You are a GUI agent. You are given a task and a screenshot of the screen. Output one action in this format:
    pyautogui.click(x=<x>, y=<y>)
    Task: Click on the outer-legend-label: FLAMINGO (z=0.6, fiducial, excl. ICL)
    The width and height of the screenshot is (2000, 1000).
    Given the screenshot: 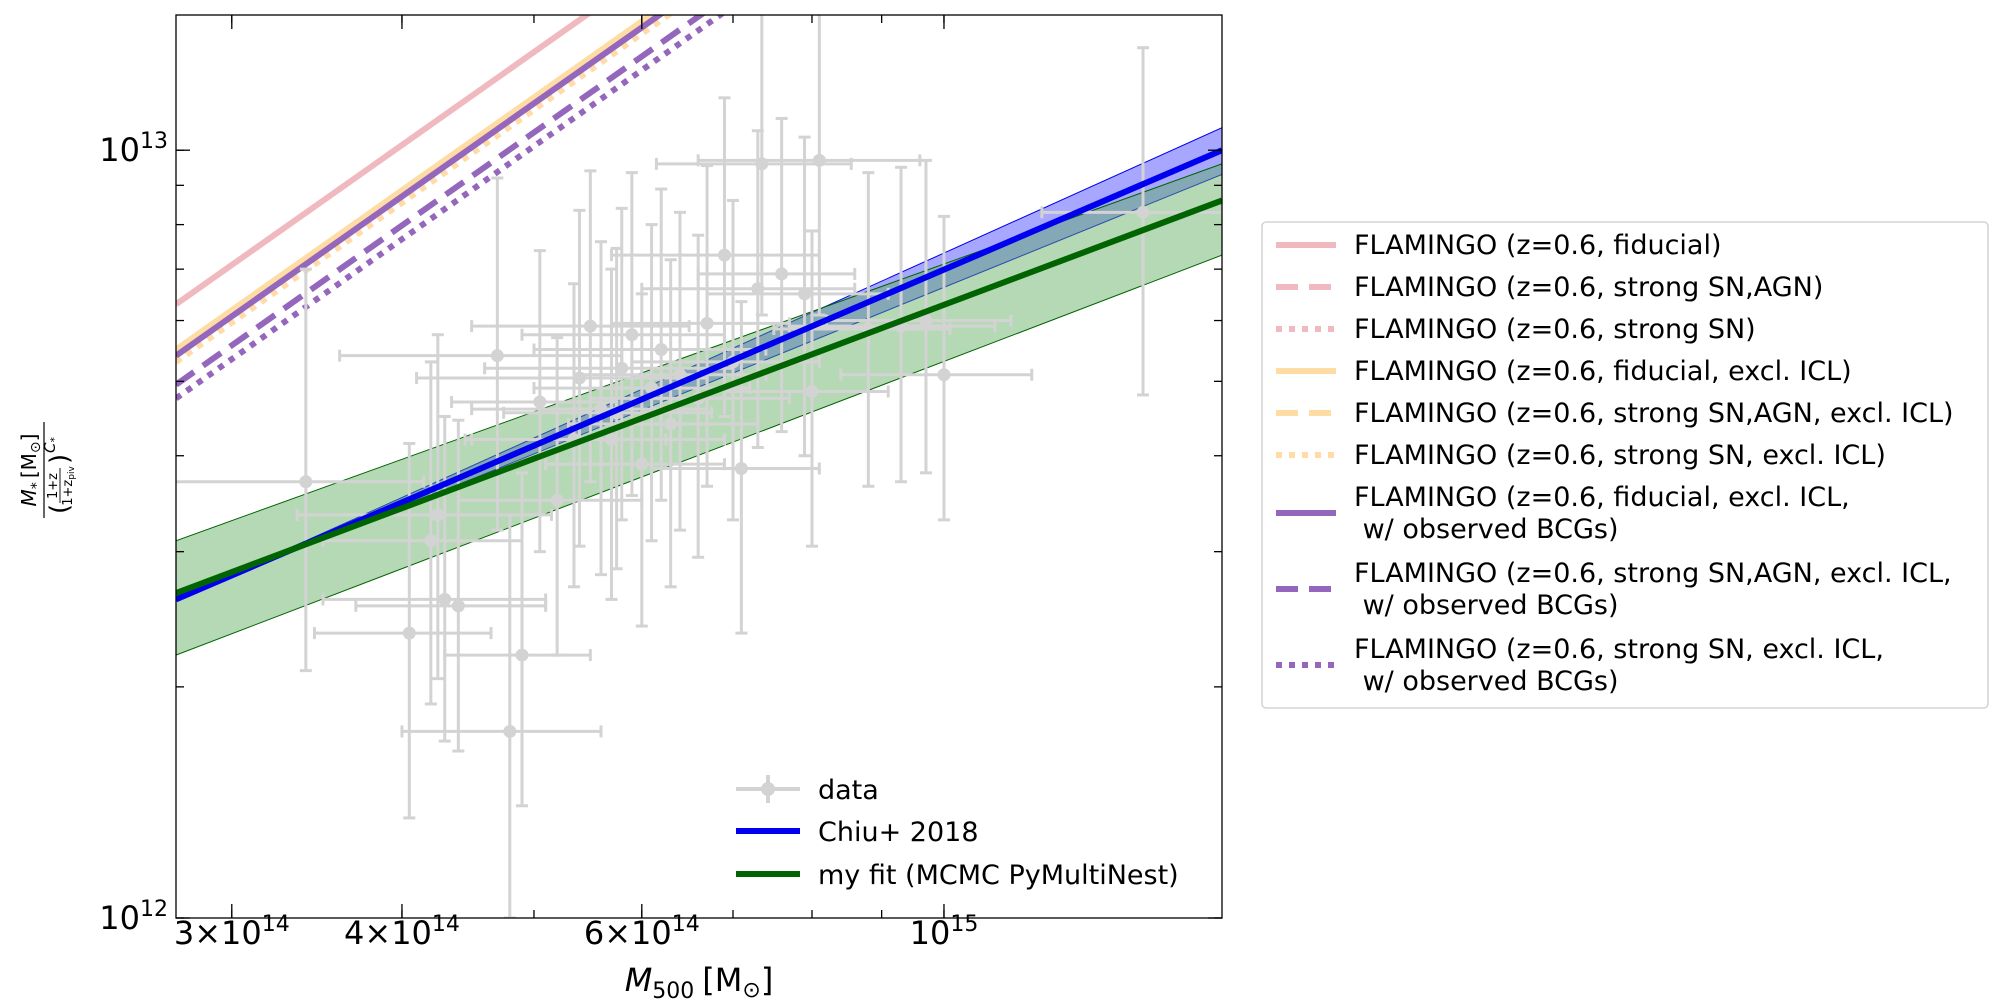 What is the action you would take?
    pyautogui.click(x=1603, y=371)
    